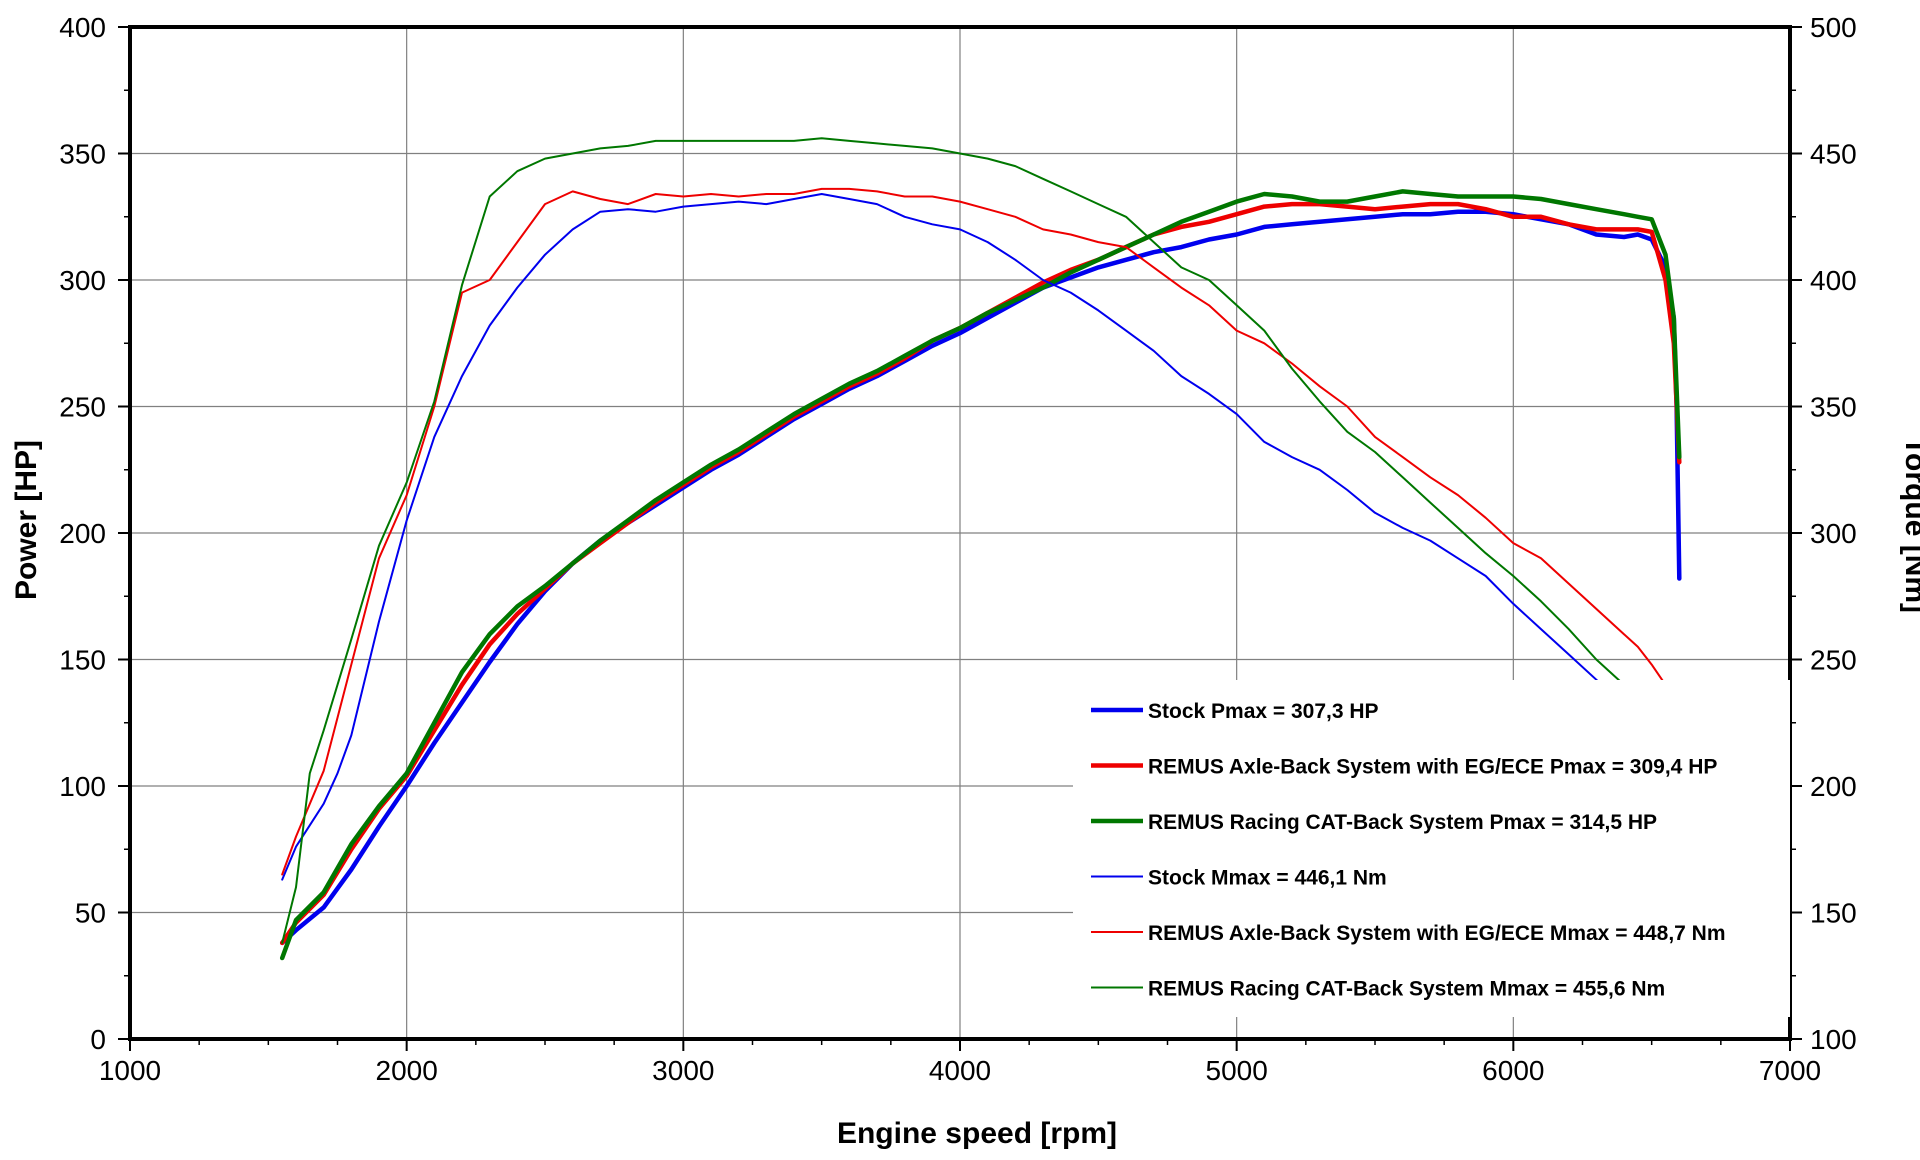 The width and height of the screenshot is (1920, 1160). What do you see at coordinates (82, 660) in the screenshot?
I see `y-tick-label: 150` at bounding box center [82, 660].